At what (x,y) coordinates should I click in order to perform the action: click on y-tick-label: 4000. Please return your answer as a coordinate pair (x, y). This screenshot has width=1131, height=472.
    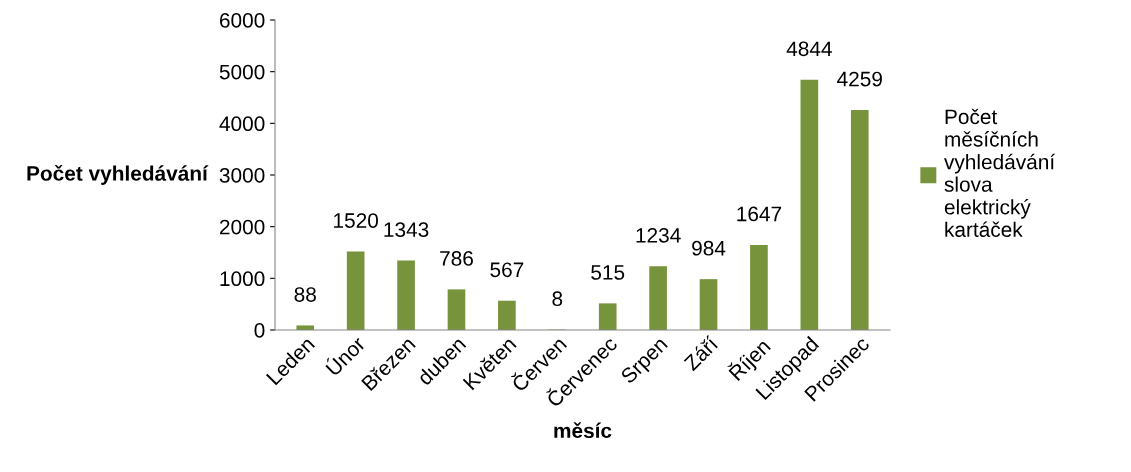
    Looking at the image, I should click on (242, 124).